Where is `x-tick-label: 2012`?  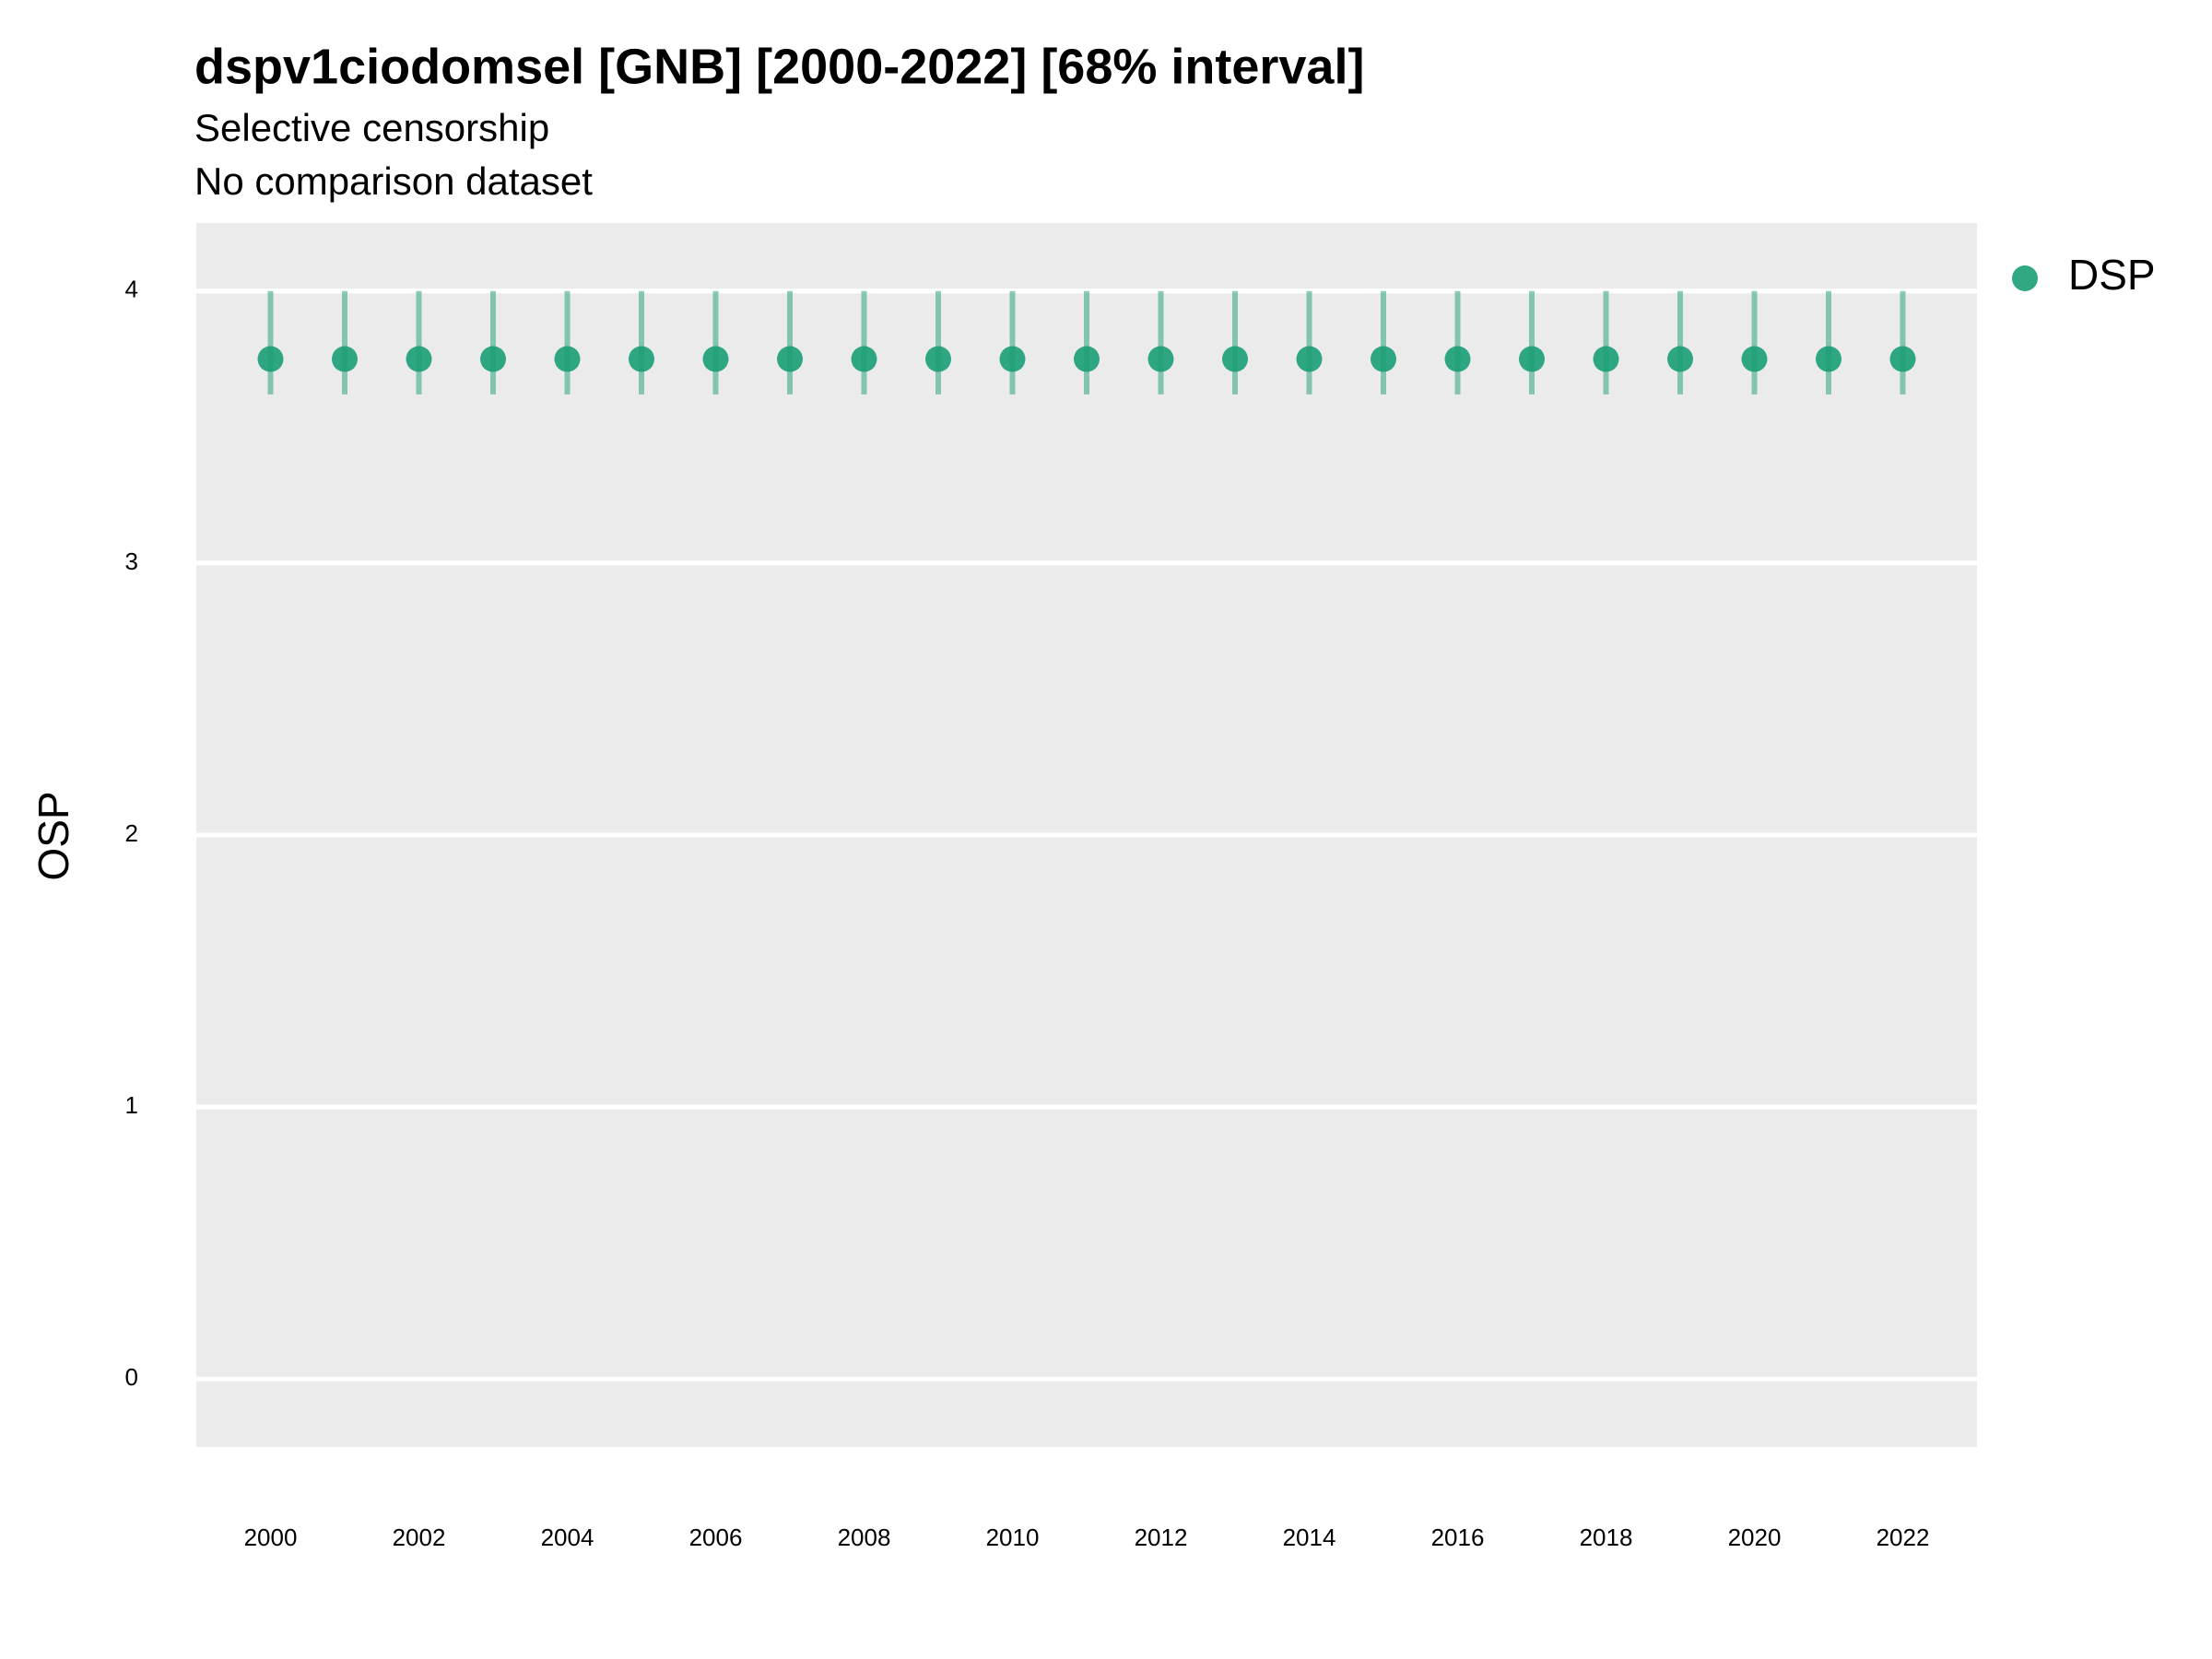
x-tick-label: 2012 is located at coordinates (1161, 1537).